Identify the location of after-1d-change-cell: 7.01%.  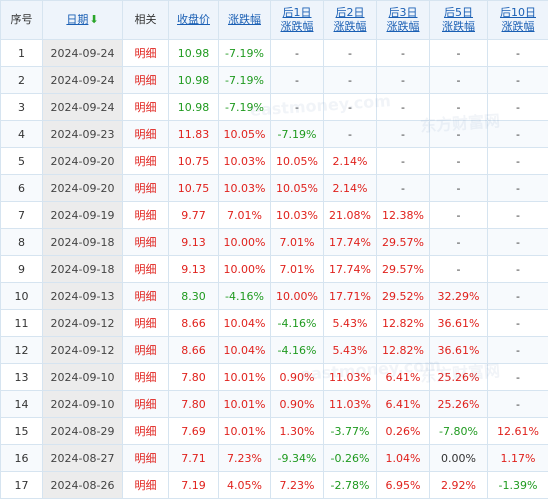
(297, 269).